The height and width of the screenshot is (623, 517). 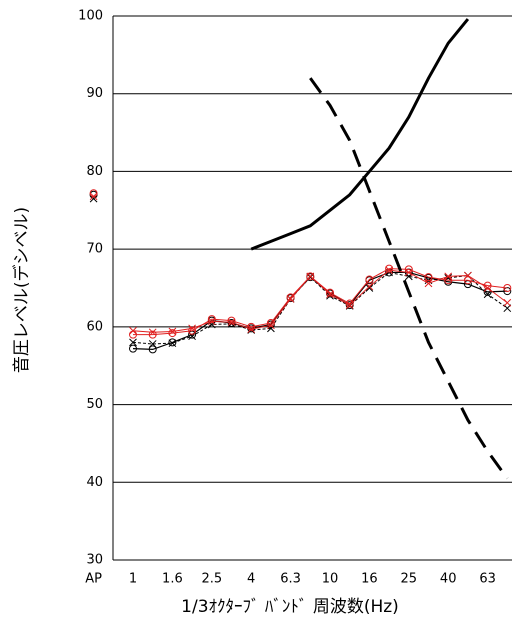 I want to click on x-tick-label: 1, so click(x=133, y=579).